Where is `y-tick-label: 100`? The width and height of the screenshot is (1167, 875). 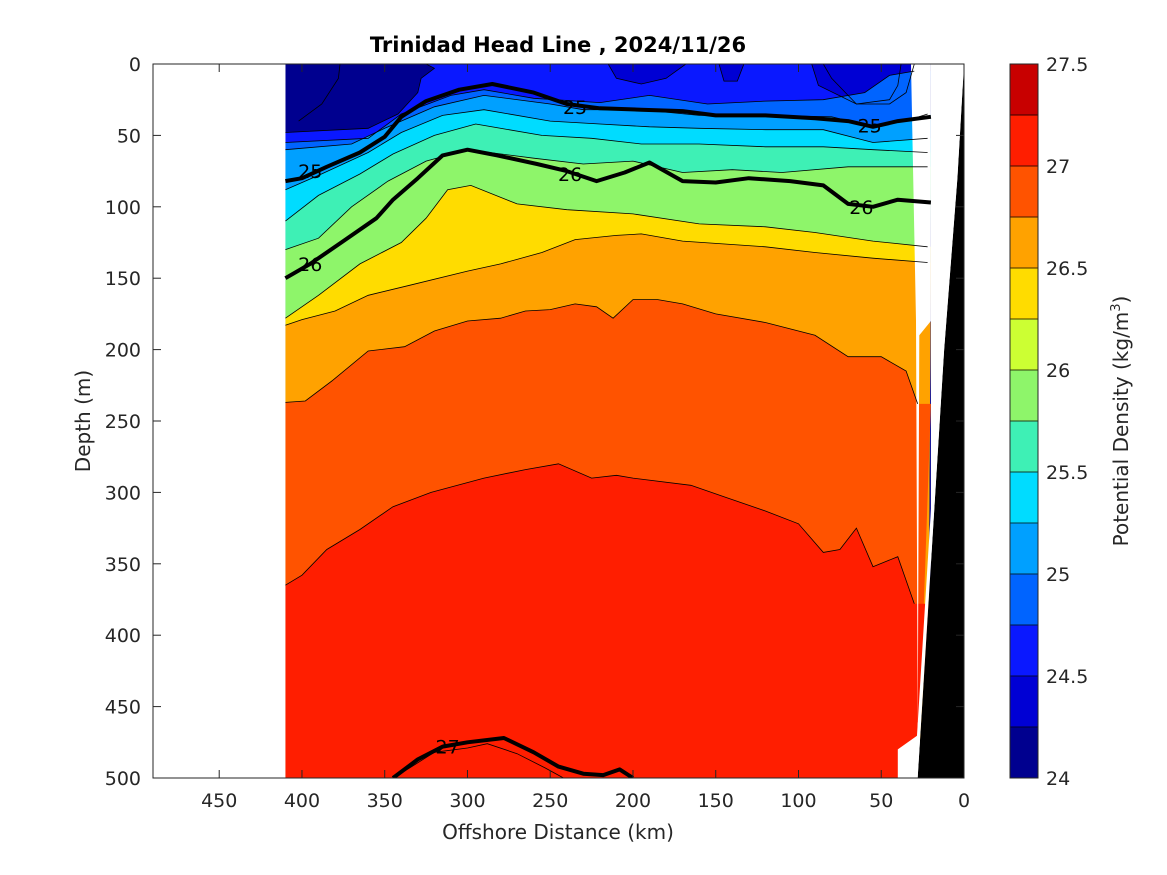
y-tick-label: 100 is located at coordinates (123, 208).